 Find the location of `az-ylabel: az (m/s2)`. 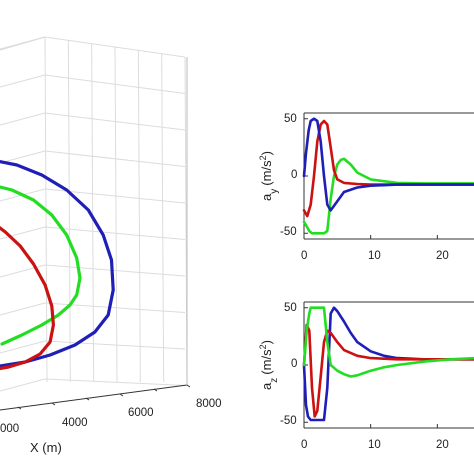

az-ylabel: az (m/s2) is located at coordinates (269, 365).